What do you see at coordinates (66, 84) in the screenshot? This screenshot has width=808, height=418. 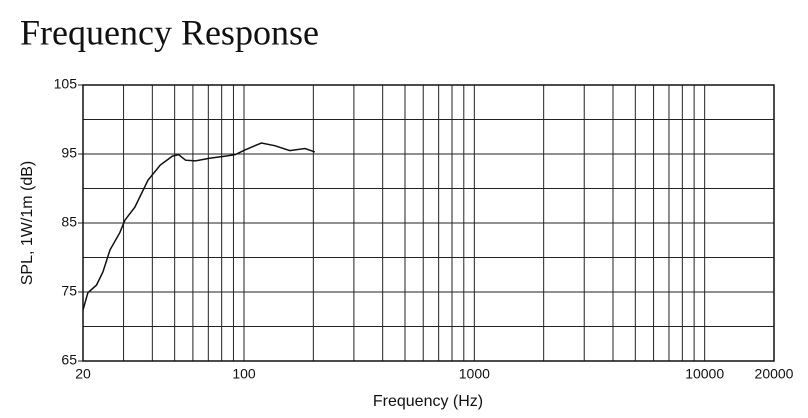 I see `y-tick-label: 105` at bounding box center [66, 84].